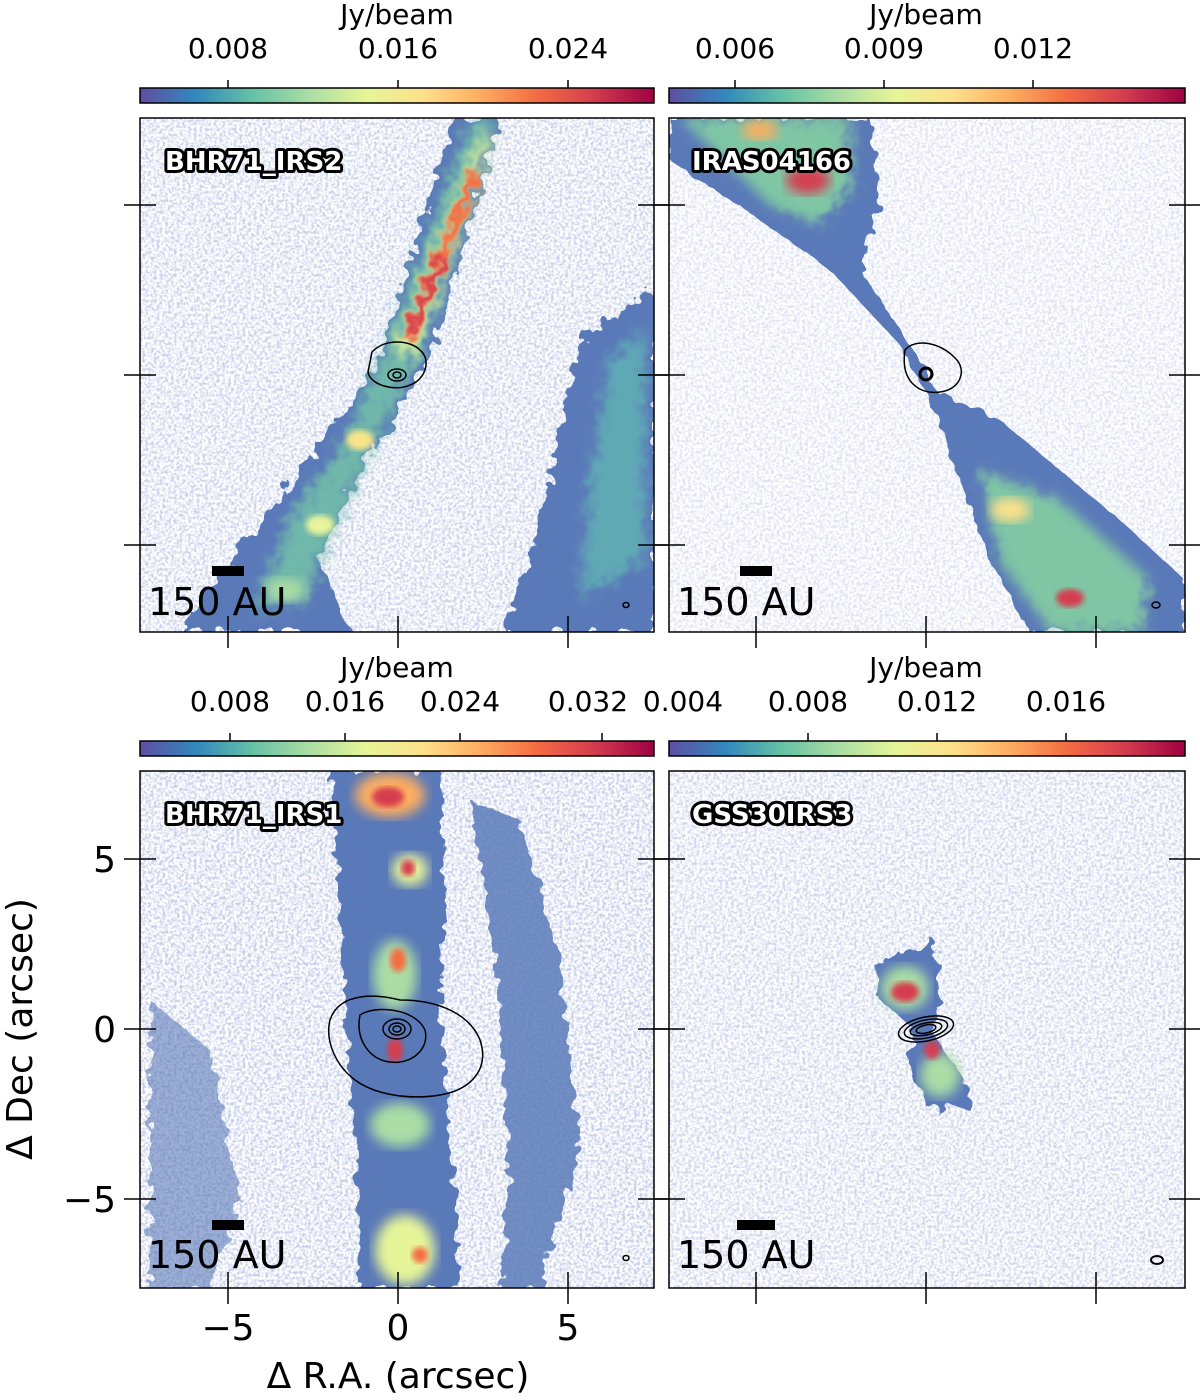 This screenshot has height=1400, width=1200. Describe the element at coordinates (253, 162) in the screenshot. I see `panel-title: BHR71_IRS2` at that location.